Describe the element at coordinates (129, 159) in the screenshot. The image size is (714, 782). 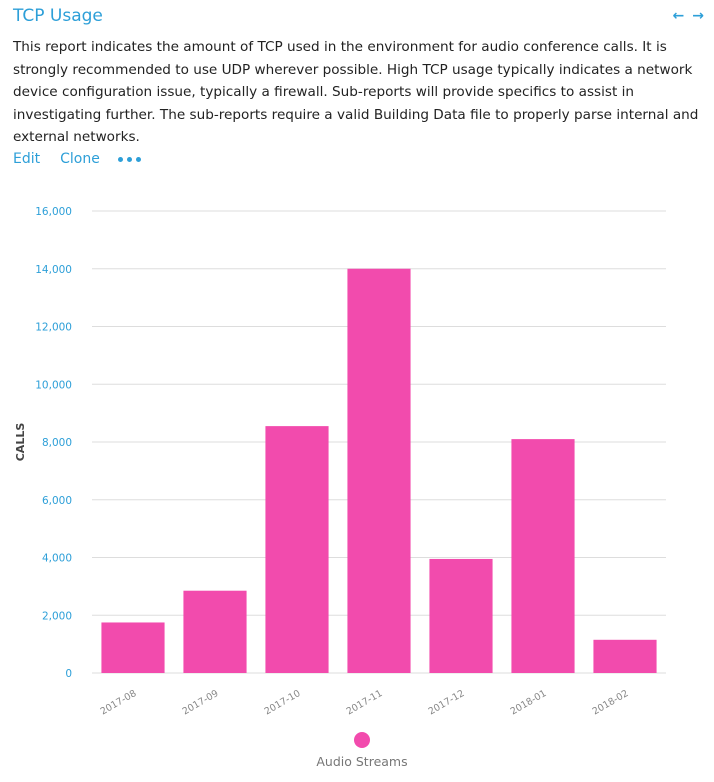
I see `more-dots-icon` at that location.